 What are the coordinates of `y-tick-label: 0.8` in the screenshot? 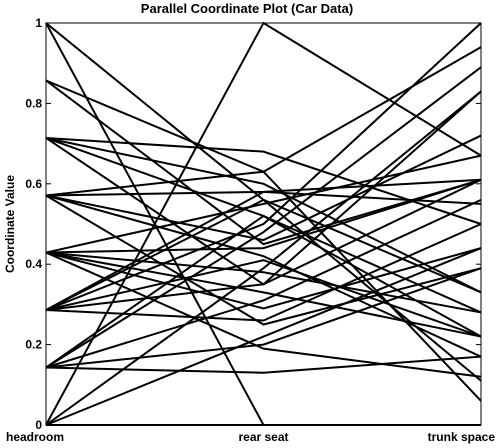 It's located at (33, 103).